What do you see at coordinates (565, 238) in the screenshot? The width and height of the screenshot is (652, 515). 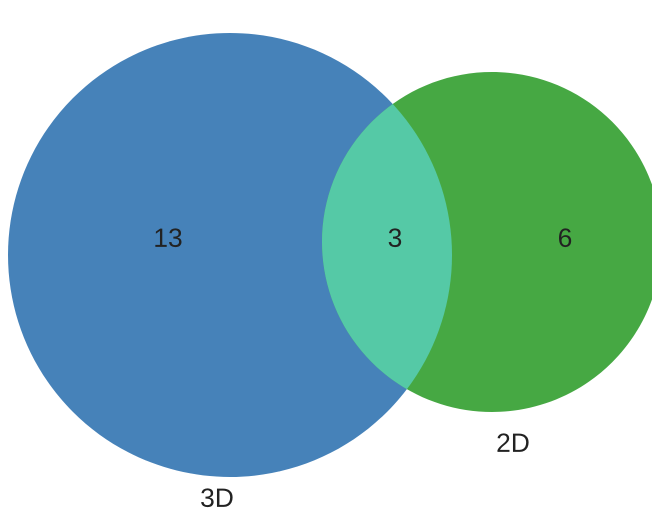 I see `data-label: 6` at bounding box center [565, 238].